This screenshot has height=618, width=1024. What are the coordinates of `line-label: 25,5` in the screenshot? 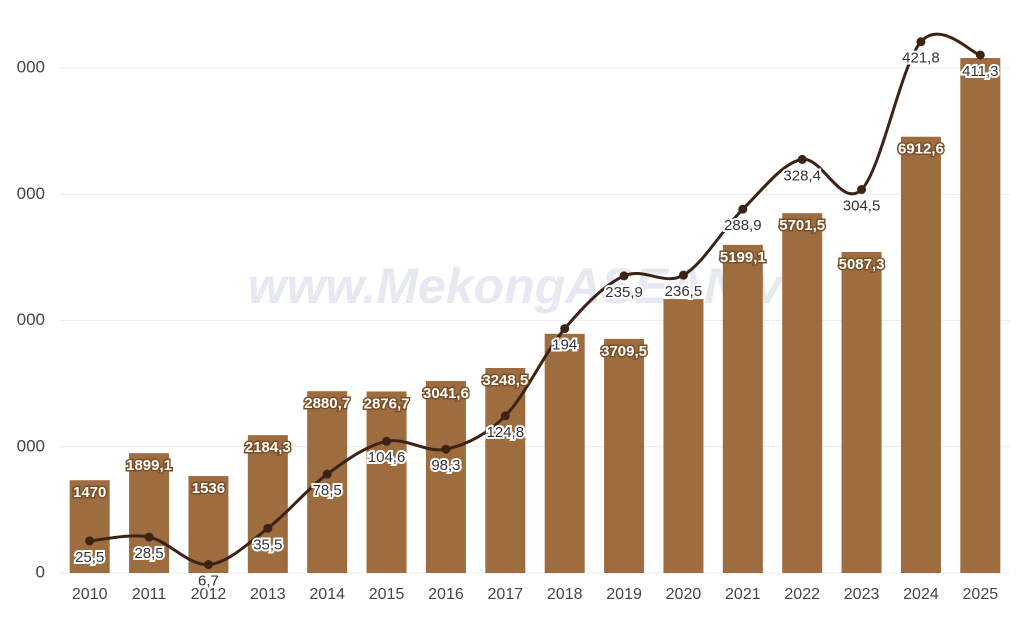 It's located at (89, 557).